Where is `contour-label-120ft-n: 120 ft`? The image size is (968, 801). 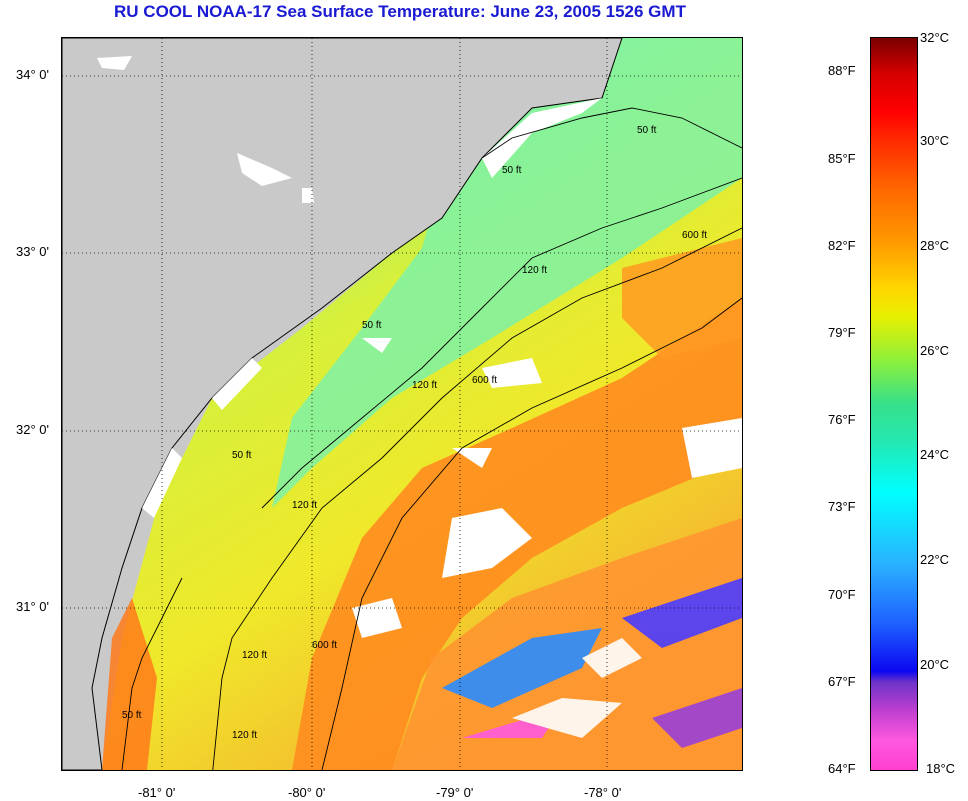
contour-label-120ft-n: 120 ft is located at coordinates (534, 270).